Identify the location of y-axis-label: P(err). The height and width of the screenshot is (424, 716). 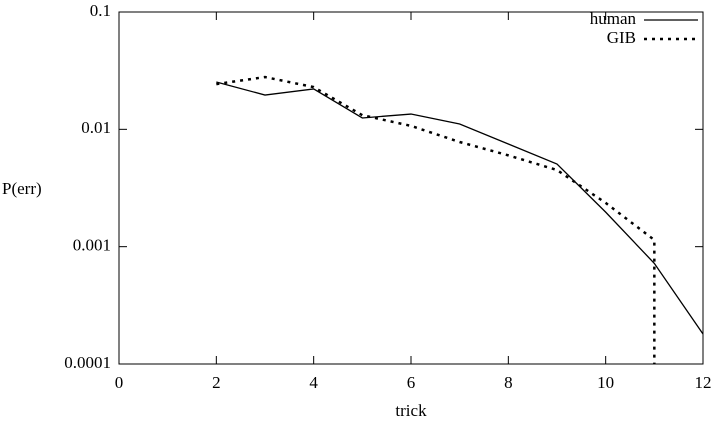
(22, 188).